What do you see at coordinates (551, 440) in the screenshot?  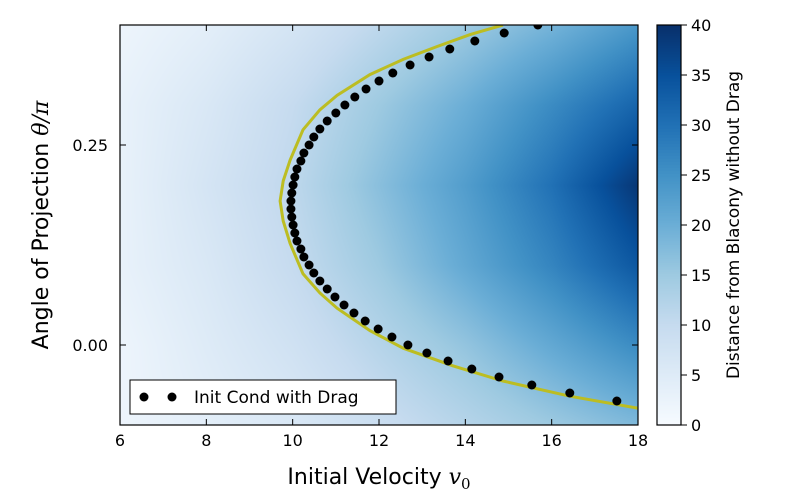 I see `x-tick-label: 16` at bounding box center [551, 440].